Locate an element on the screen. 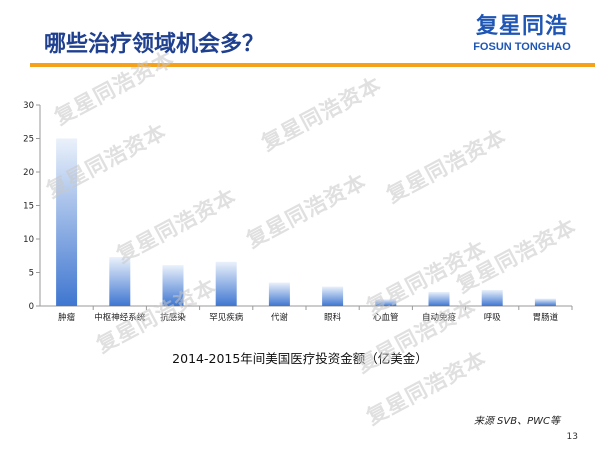  header-divider is located at coordinates (312, 65).